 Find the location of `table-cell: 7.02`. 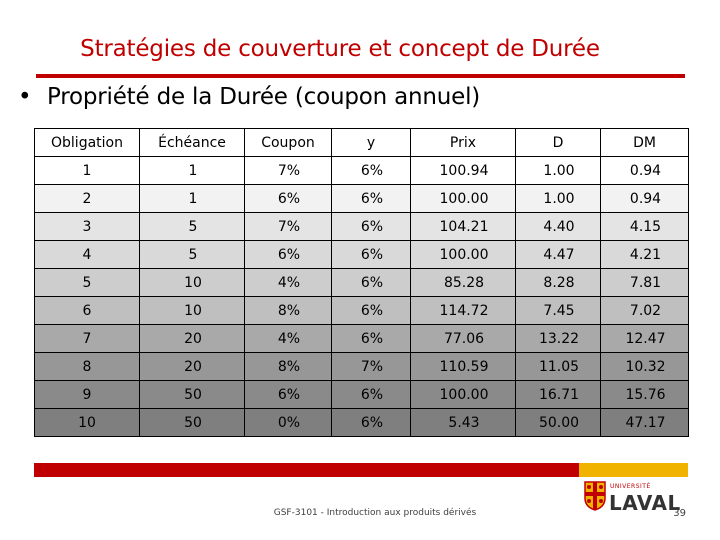

table-cell: 7.02 is located at coordinates (644, 310).